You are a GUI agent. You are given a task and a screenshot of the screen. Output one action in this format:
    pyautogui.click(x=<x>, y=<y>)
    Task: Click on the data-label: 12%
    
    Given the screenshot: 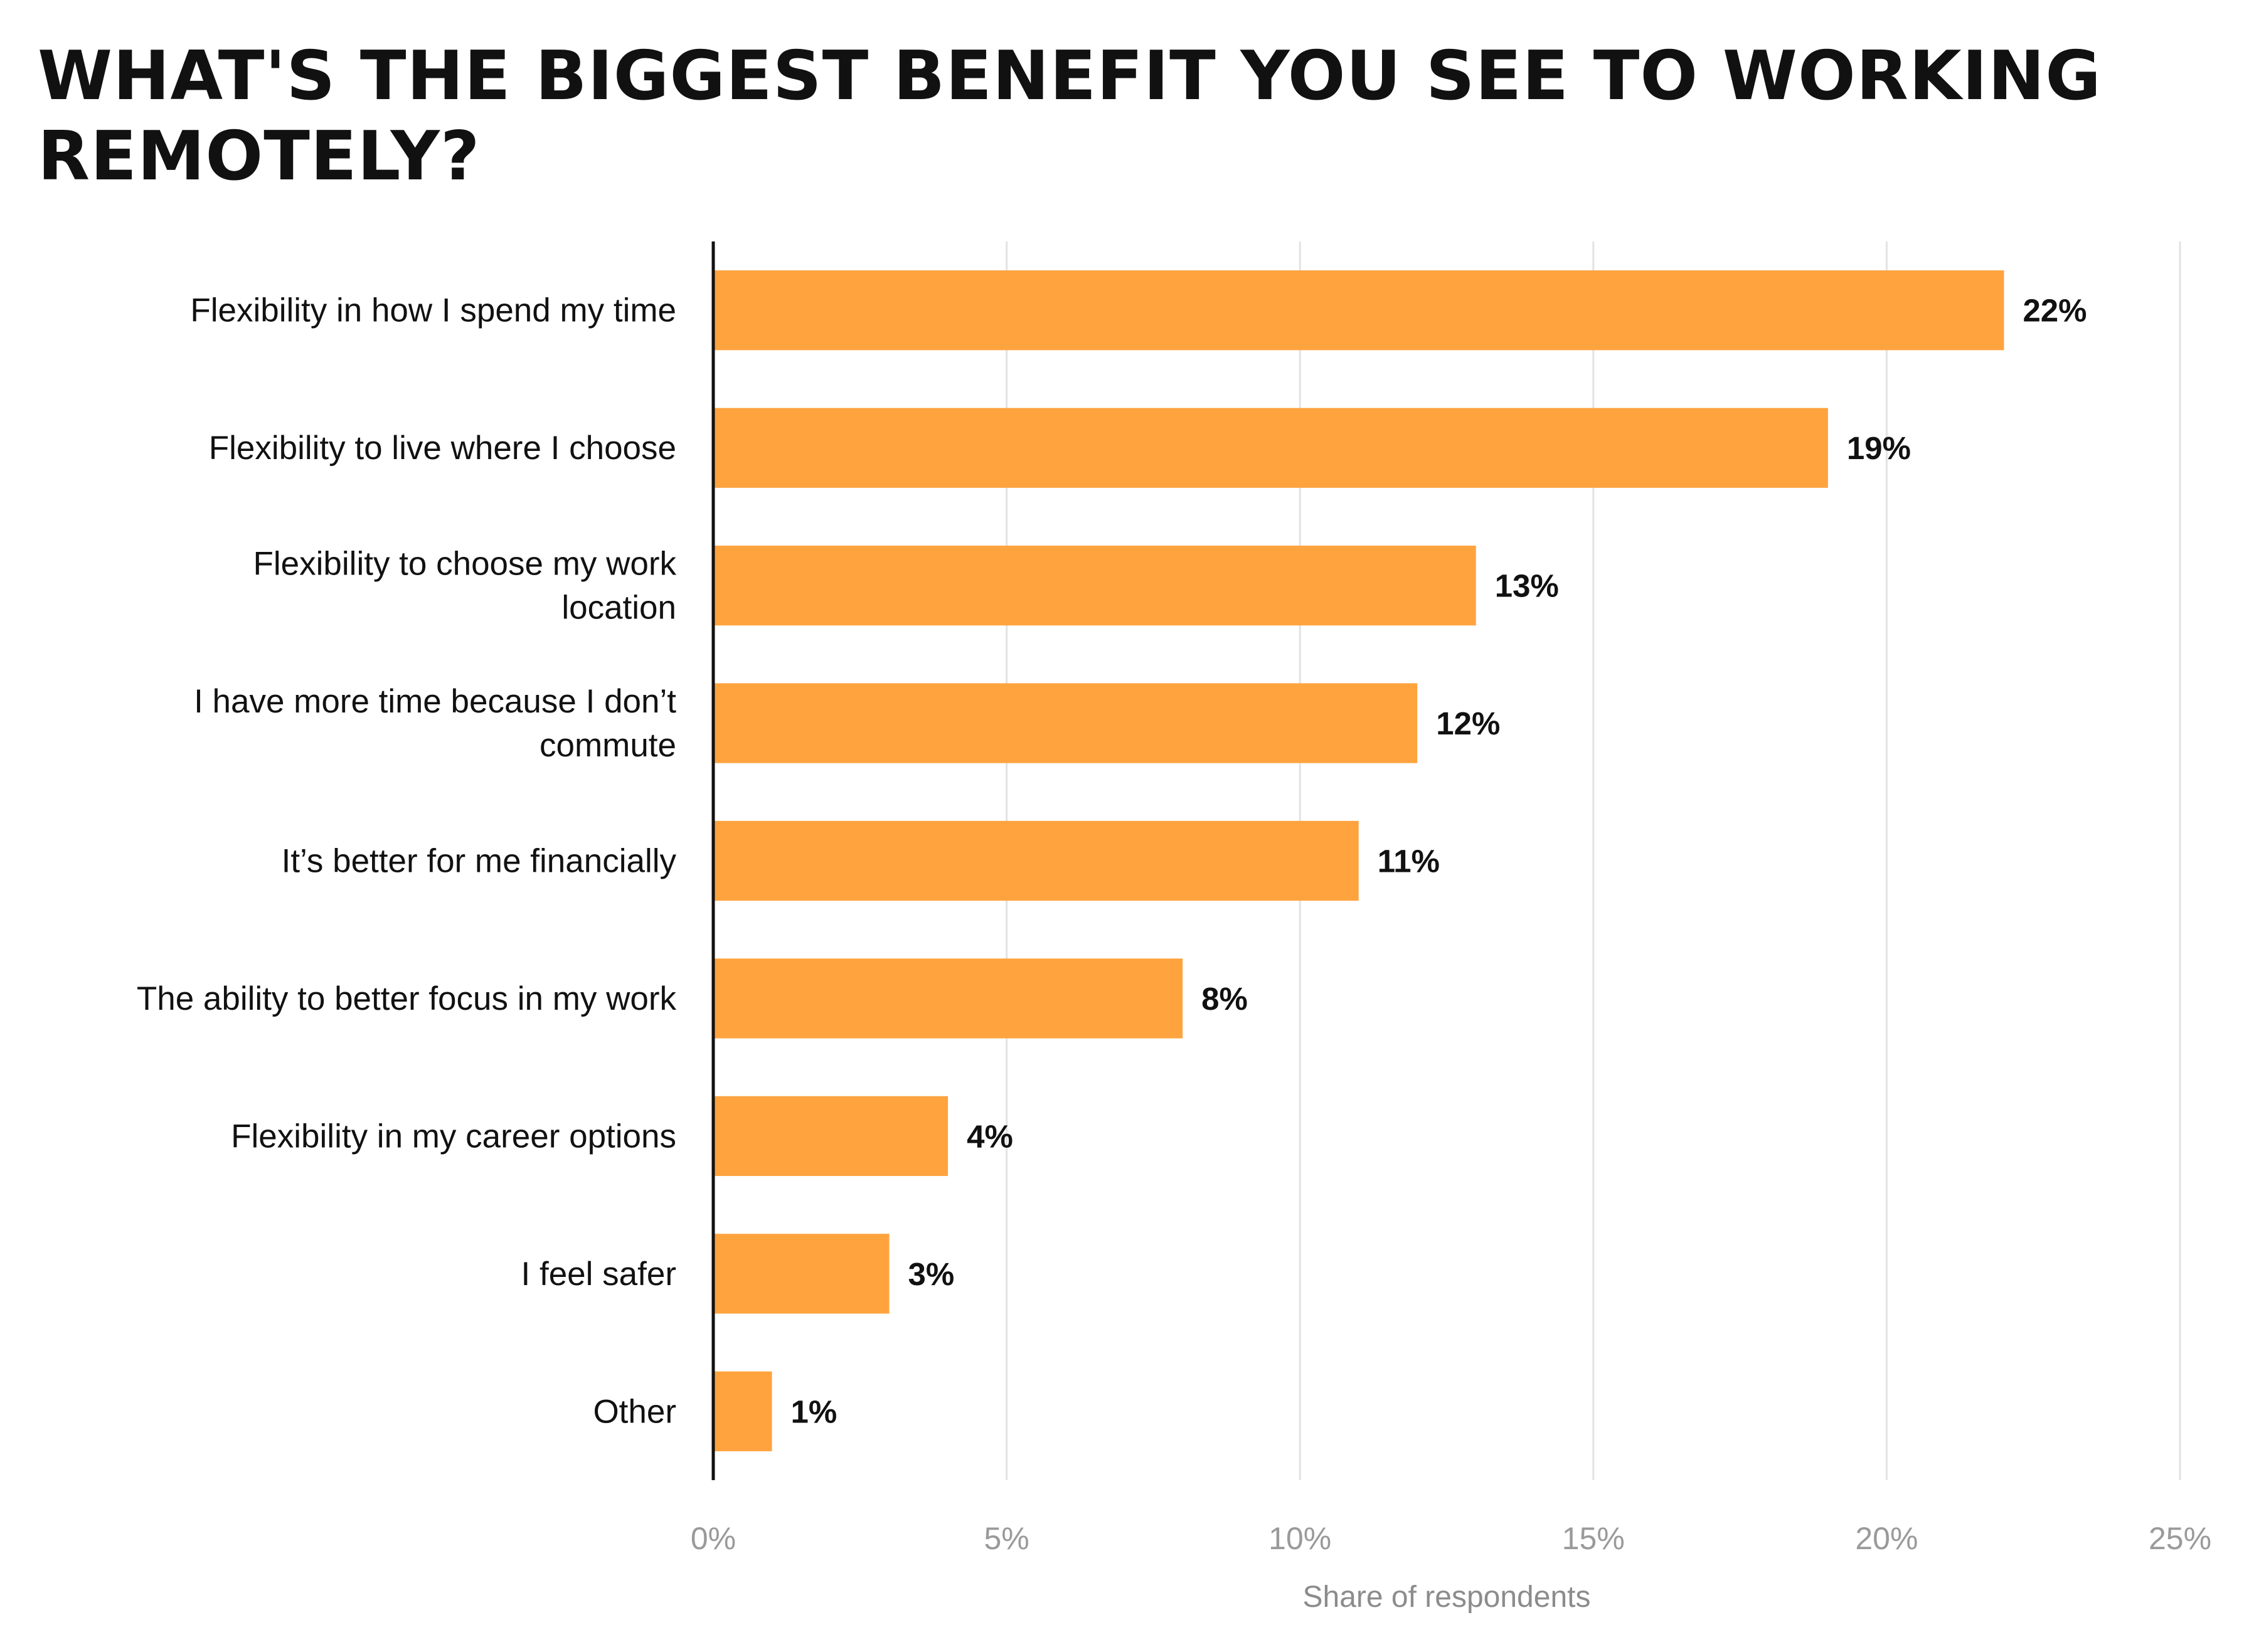 What is the action you would take?
    pyautogui.click(x=1468, y=724)
    